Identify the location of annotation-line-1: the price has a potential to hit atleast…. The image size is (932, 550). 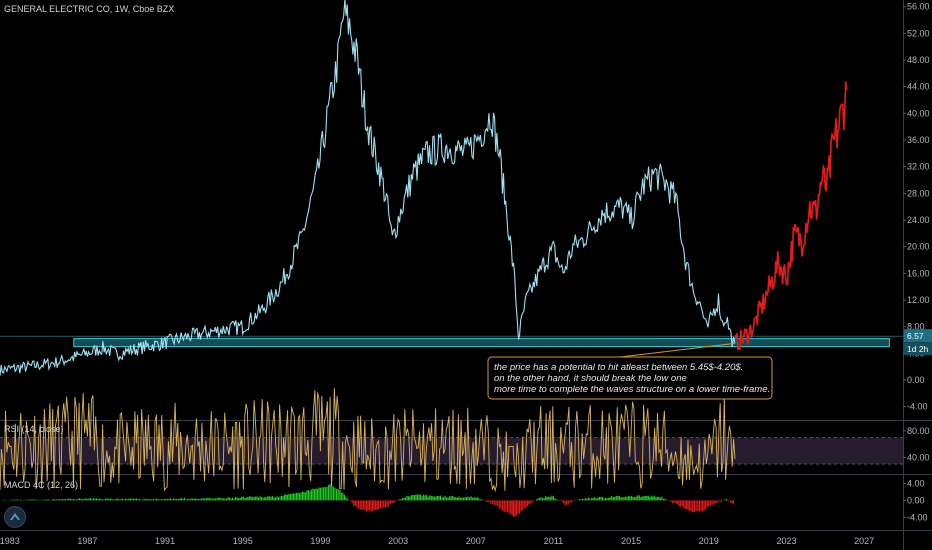
(618, 367).